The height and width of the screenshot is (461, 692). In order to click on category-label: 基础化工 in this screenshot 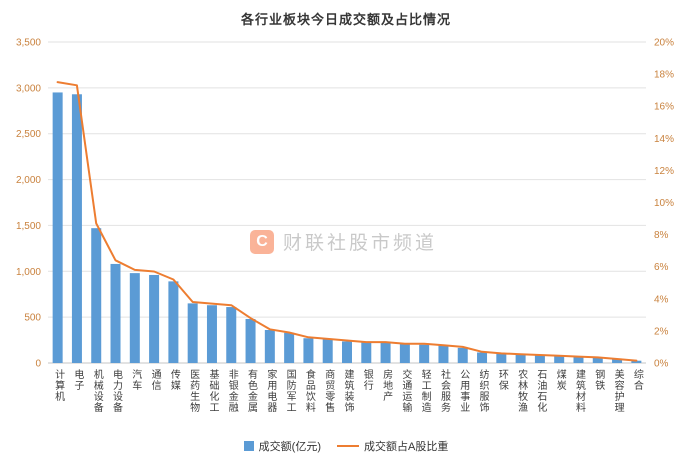, I will do `click(212, 391)`.